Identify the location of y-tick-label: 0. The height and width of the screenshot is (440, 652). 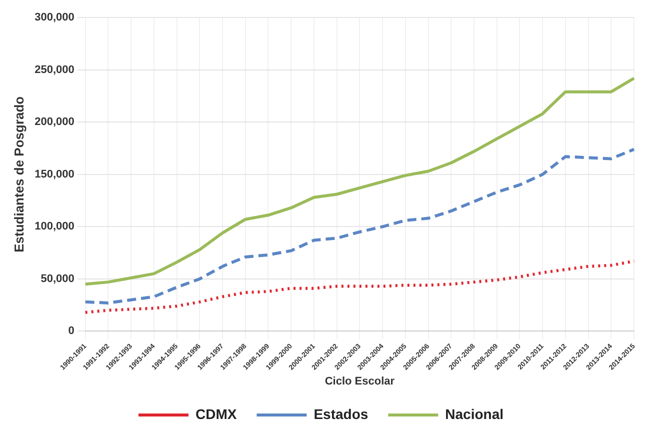
(71, 331).